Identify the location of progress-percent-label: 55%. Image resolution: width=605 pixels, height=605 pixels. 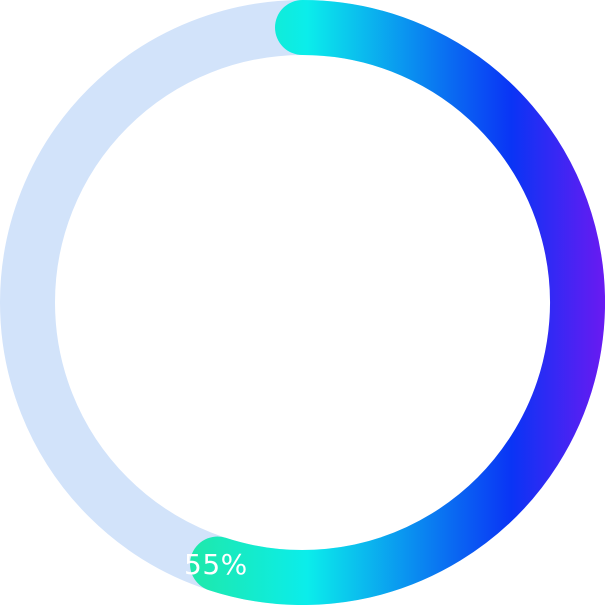
(216, 564).